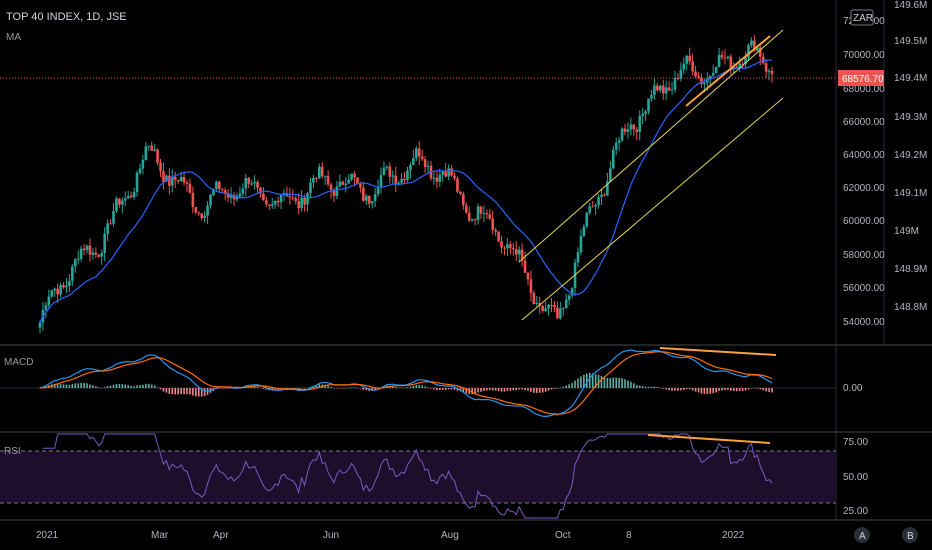 This screenshot has width=932, height=550. What do you see at coordinates (864, 188) in the screenshot?
I see `price-tick: 62000.00` at bounding box center [864, 188].